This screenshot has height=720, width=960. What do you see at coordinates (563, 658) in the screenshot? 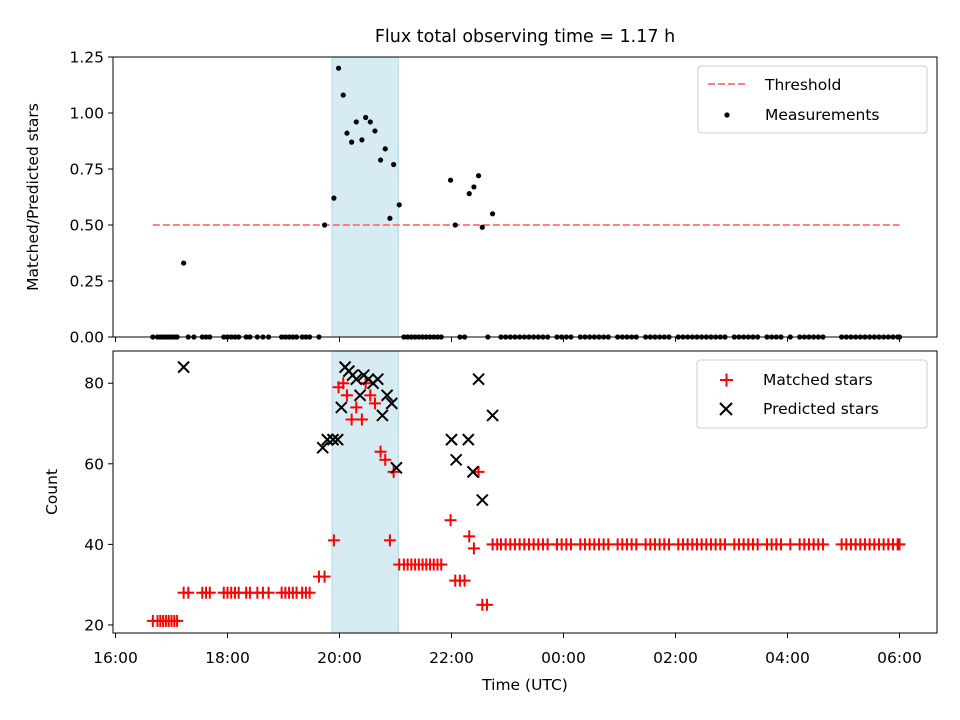
I see `x-tick-label: 00:00` at bounding box center [563, 658].